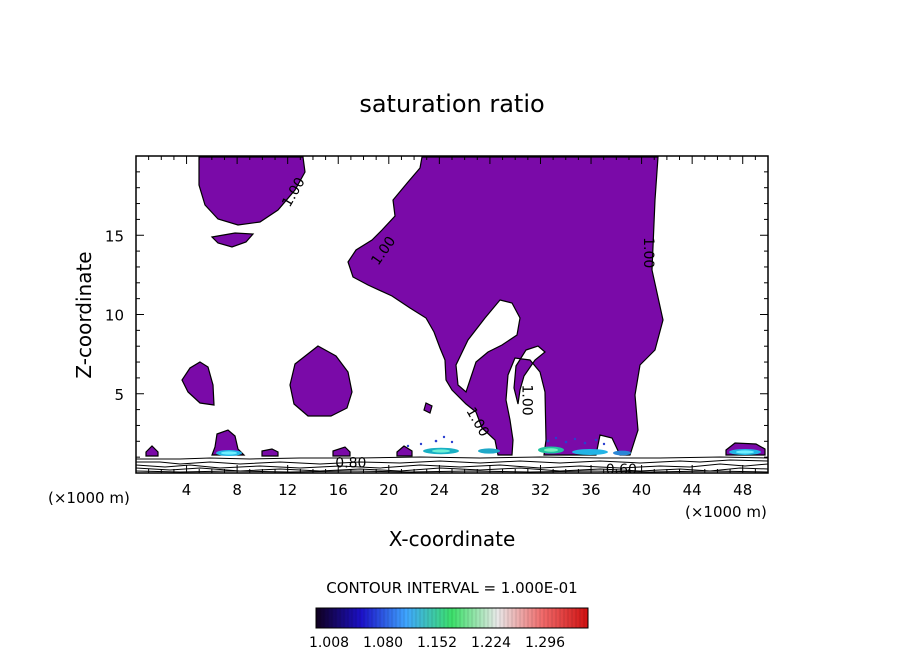  I want to click on x-unit-left: (×1000 m), so click(89, 498).